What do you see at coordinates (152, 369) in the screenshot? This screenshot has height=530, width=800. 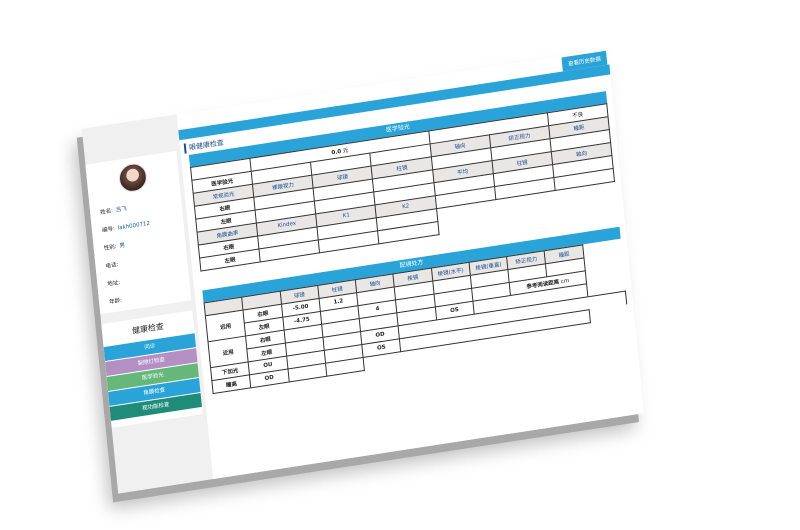 I see `health-check-menu: 健康检查 问诊 裂隙灯检查 医学验光 角膜检查 视功能检查` at bounding box center [152, 369].